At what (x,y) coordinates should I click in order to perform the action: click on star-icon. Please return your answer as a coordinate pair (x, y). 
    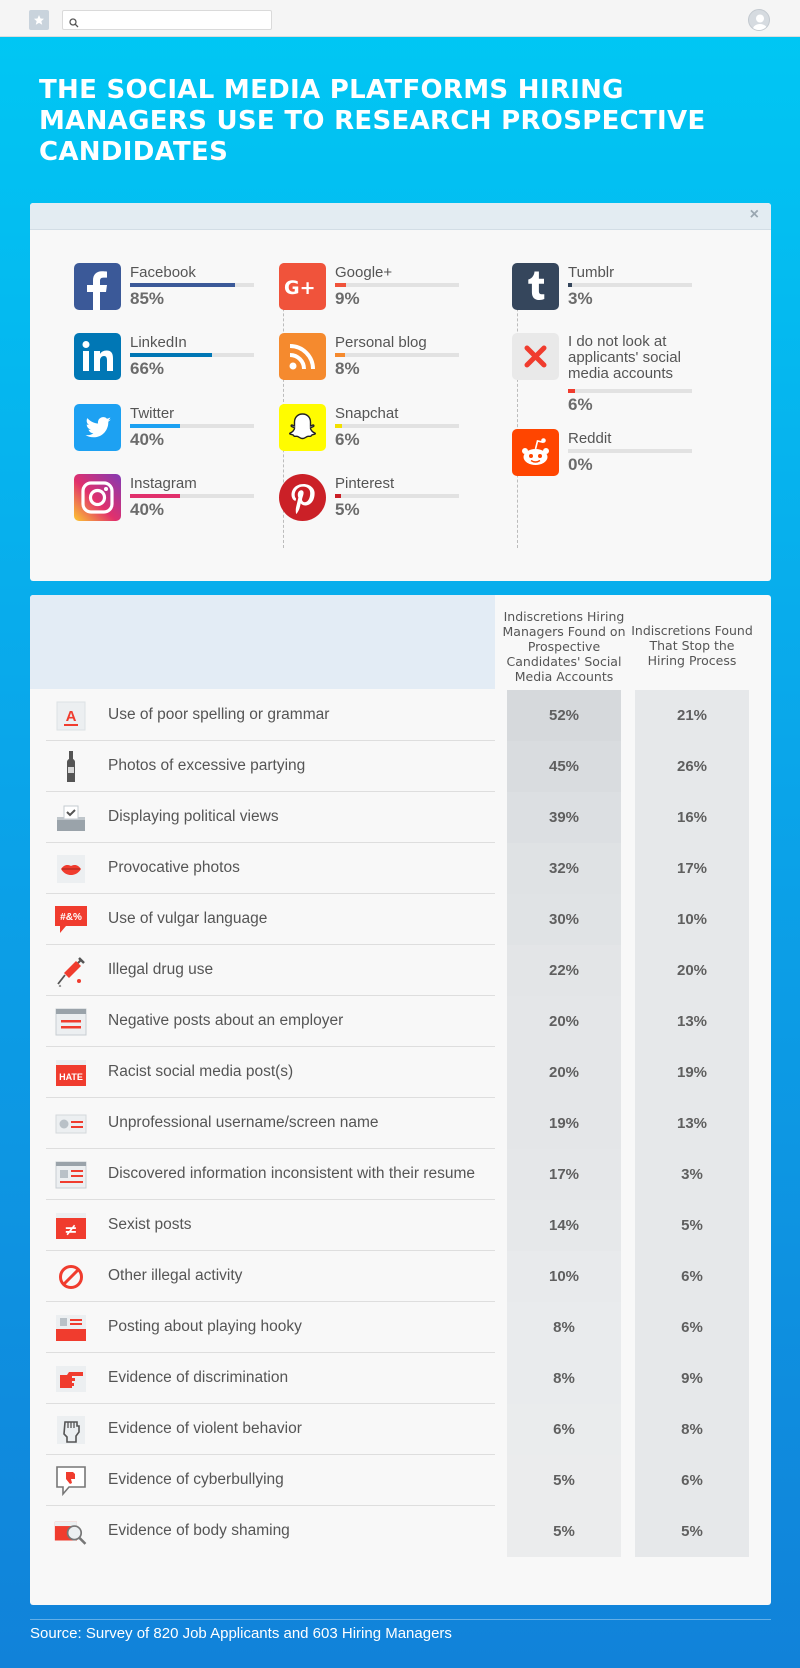
    Looking at the image, I should click on (39, 20).